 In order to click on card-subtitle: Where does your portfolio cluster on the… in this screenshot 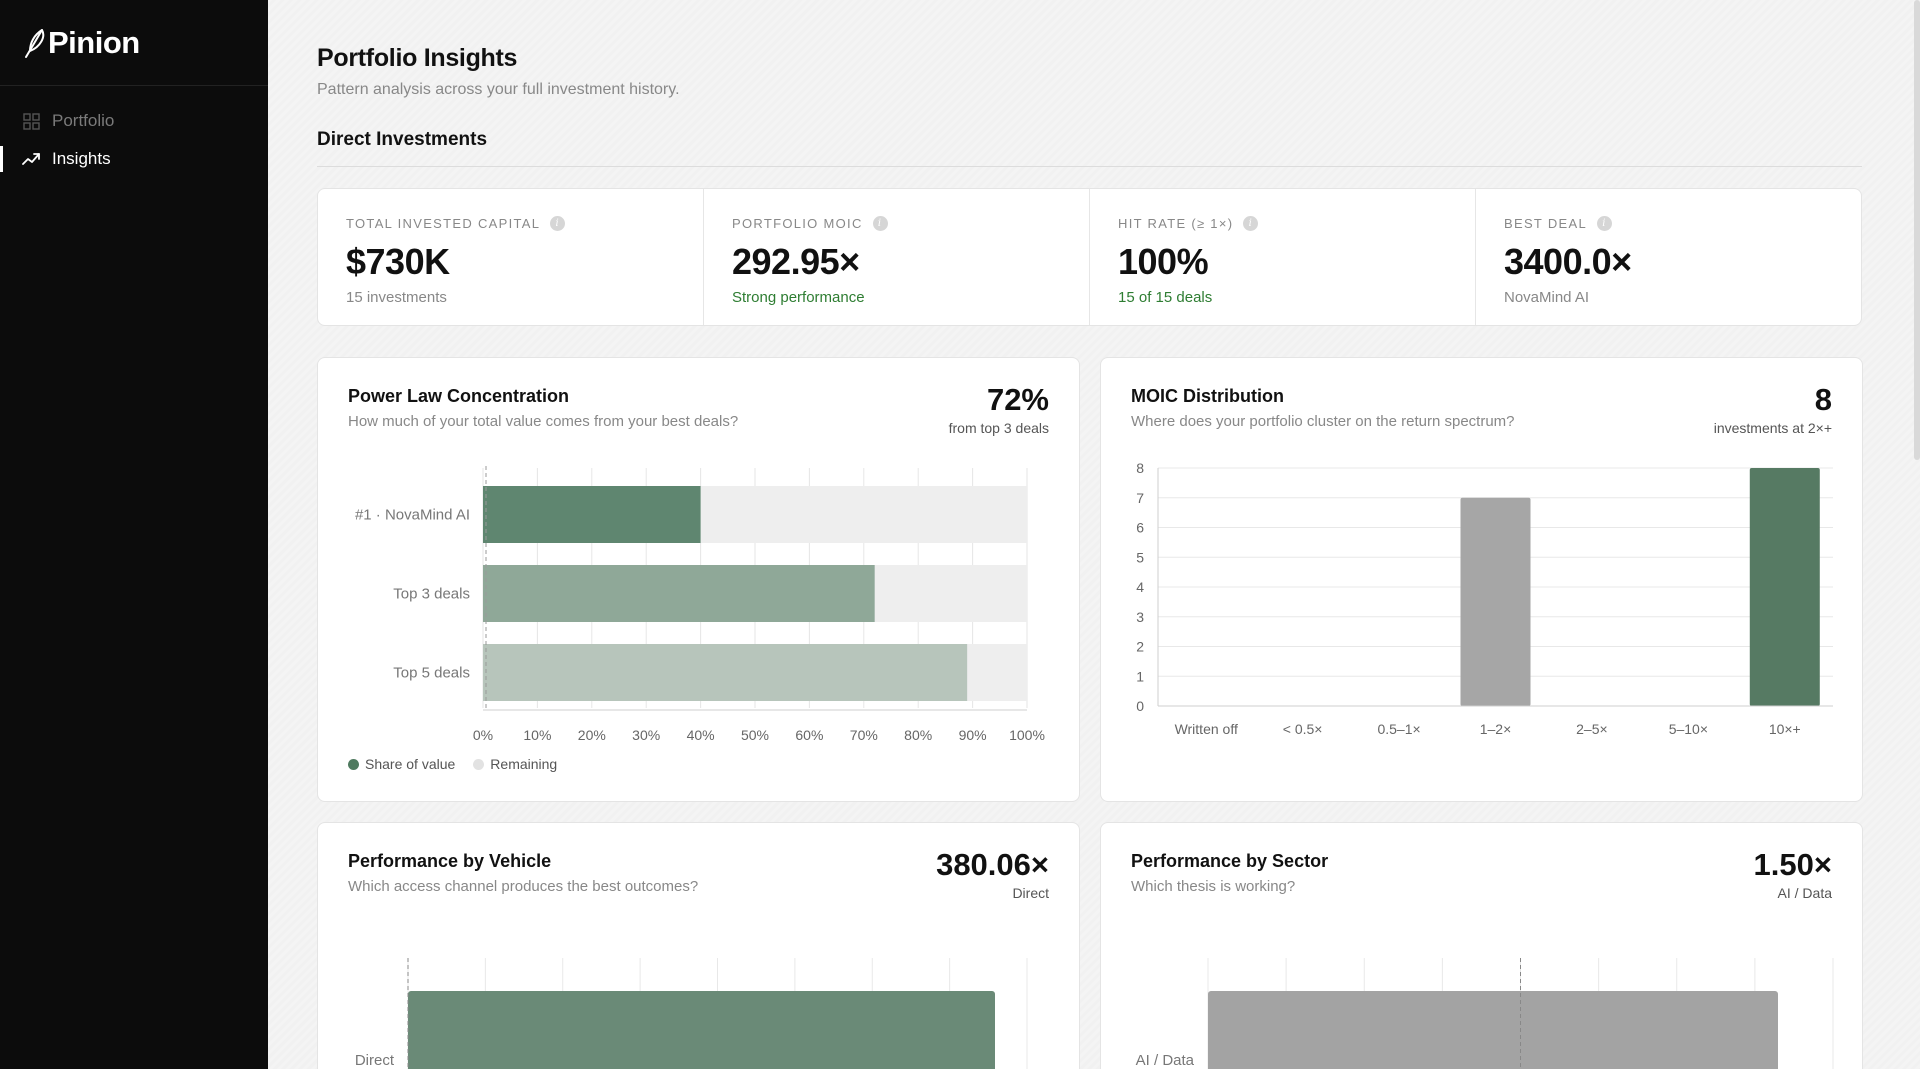, I will do `click(1323, 421)`.